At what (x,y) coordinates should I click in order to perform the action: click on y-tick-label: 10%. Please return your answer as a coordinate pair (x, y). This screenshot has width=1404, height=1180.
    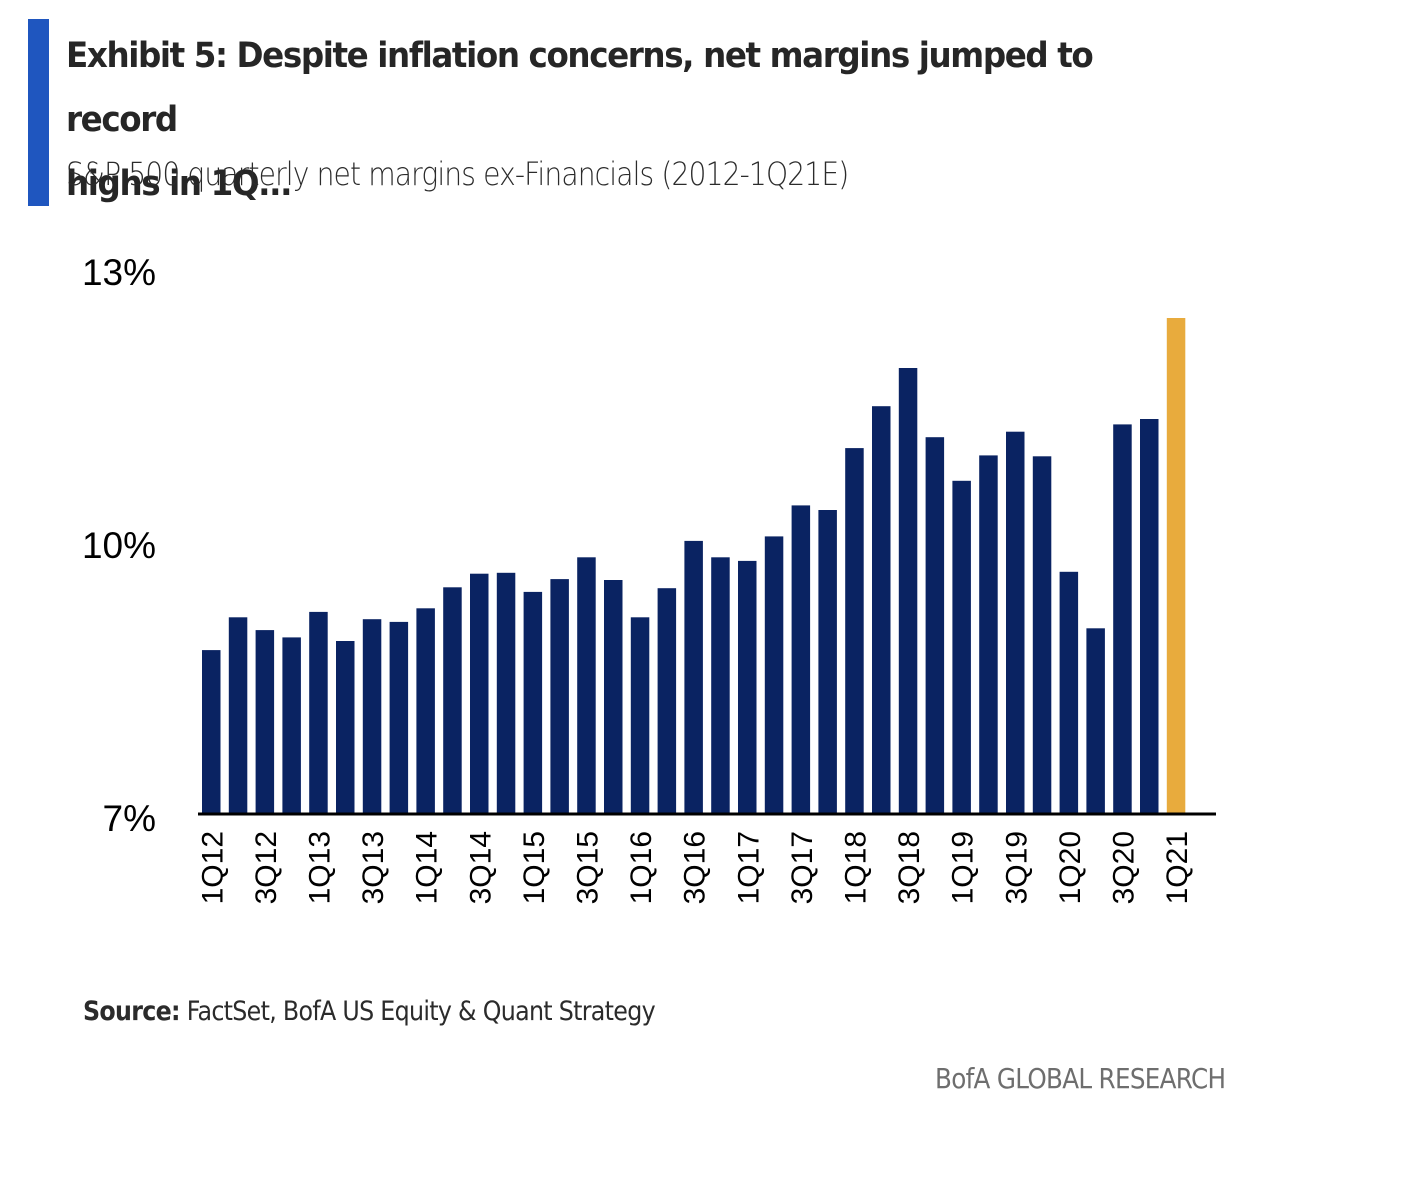
    Looking at the image, I should click on (119, 545).